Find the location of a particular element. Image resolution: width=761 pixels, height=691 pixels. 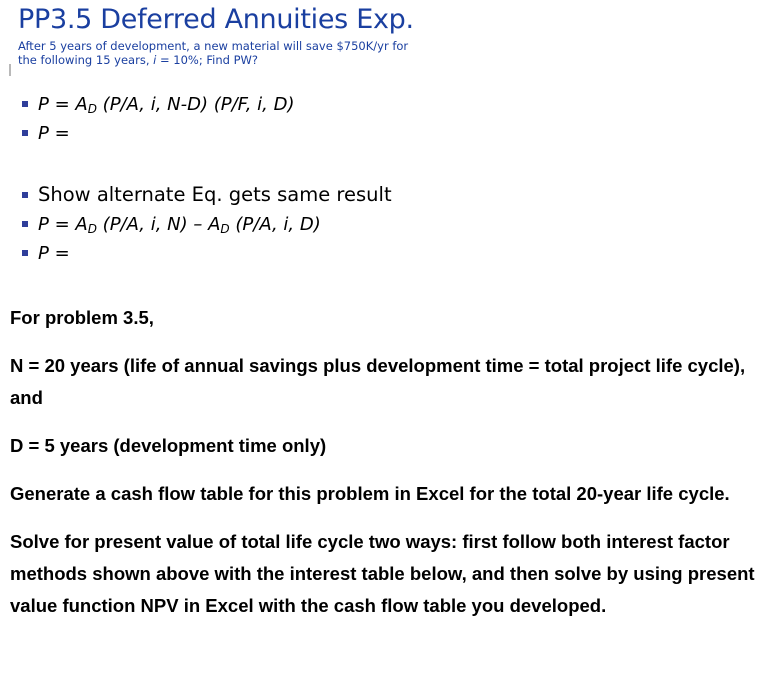

bullet-formula-2: P = is located at coordinates (158, 132).